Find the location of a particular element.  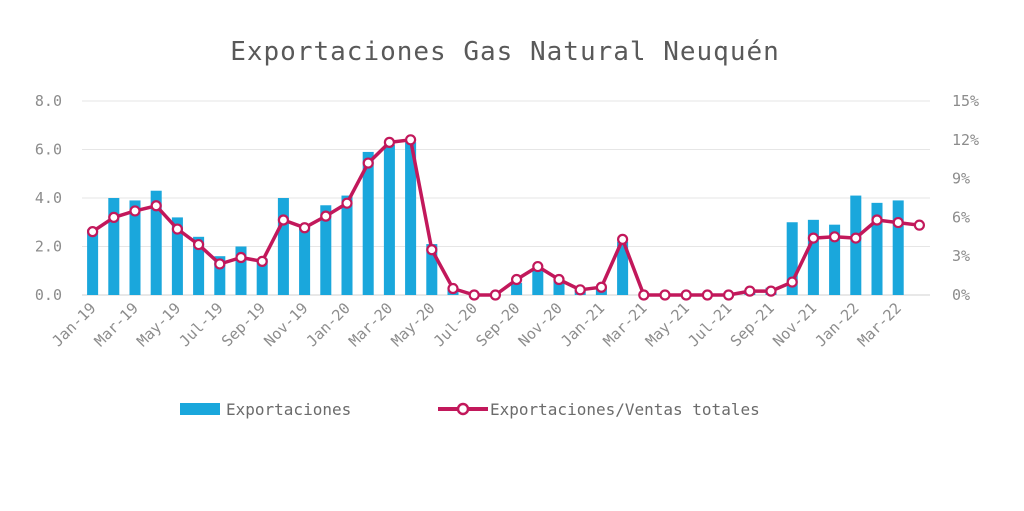

y-left-tick-label: 0.0 is located at coordinates (48, 295).